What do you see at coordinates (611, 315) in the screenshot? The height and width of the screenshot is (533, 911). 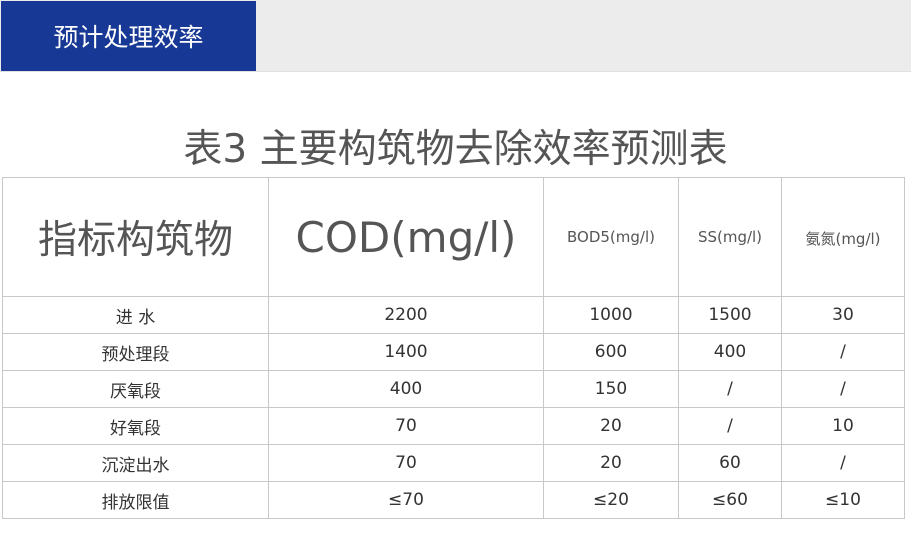 I see `table-cell: 1000` at bounding box center [611, 315].